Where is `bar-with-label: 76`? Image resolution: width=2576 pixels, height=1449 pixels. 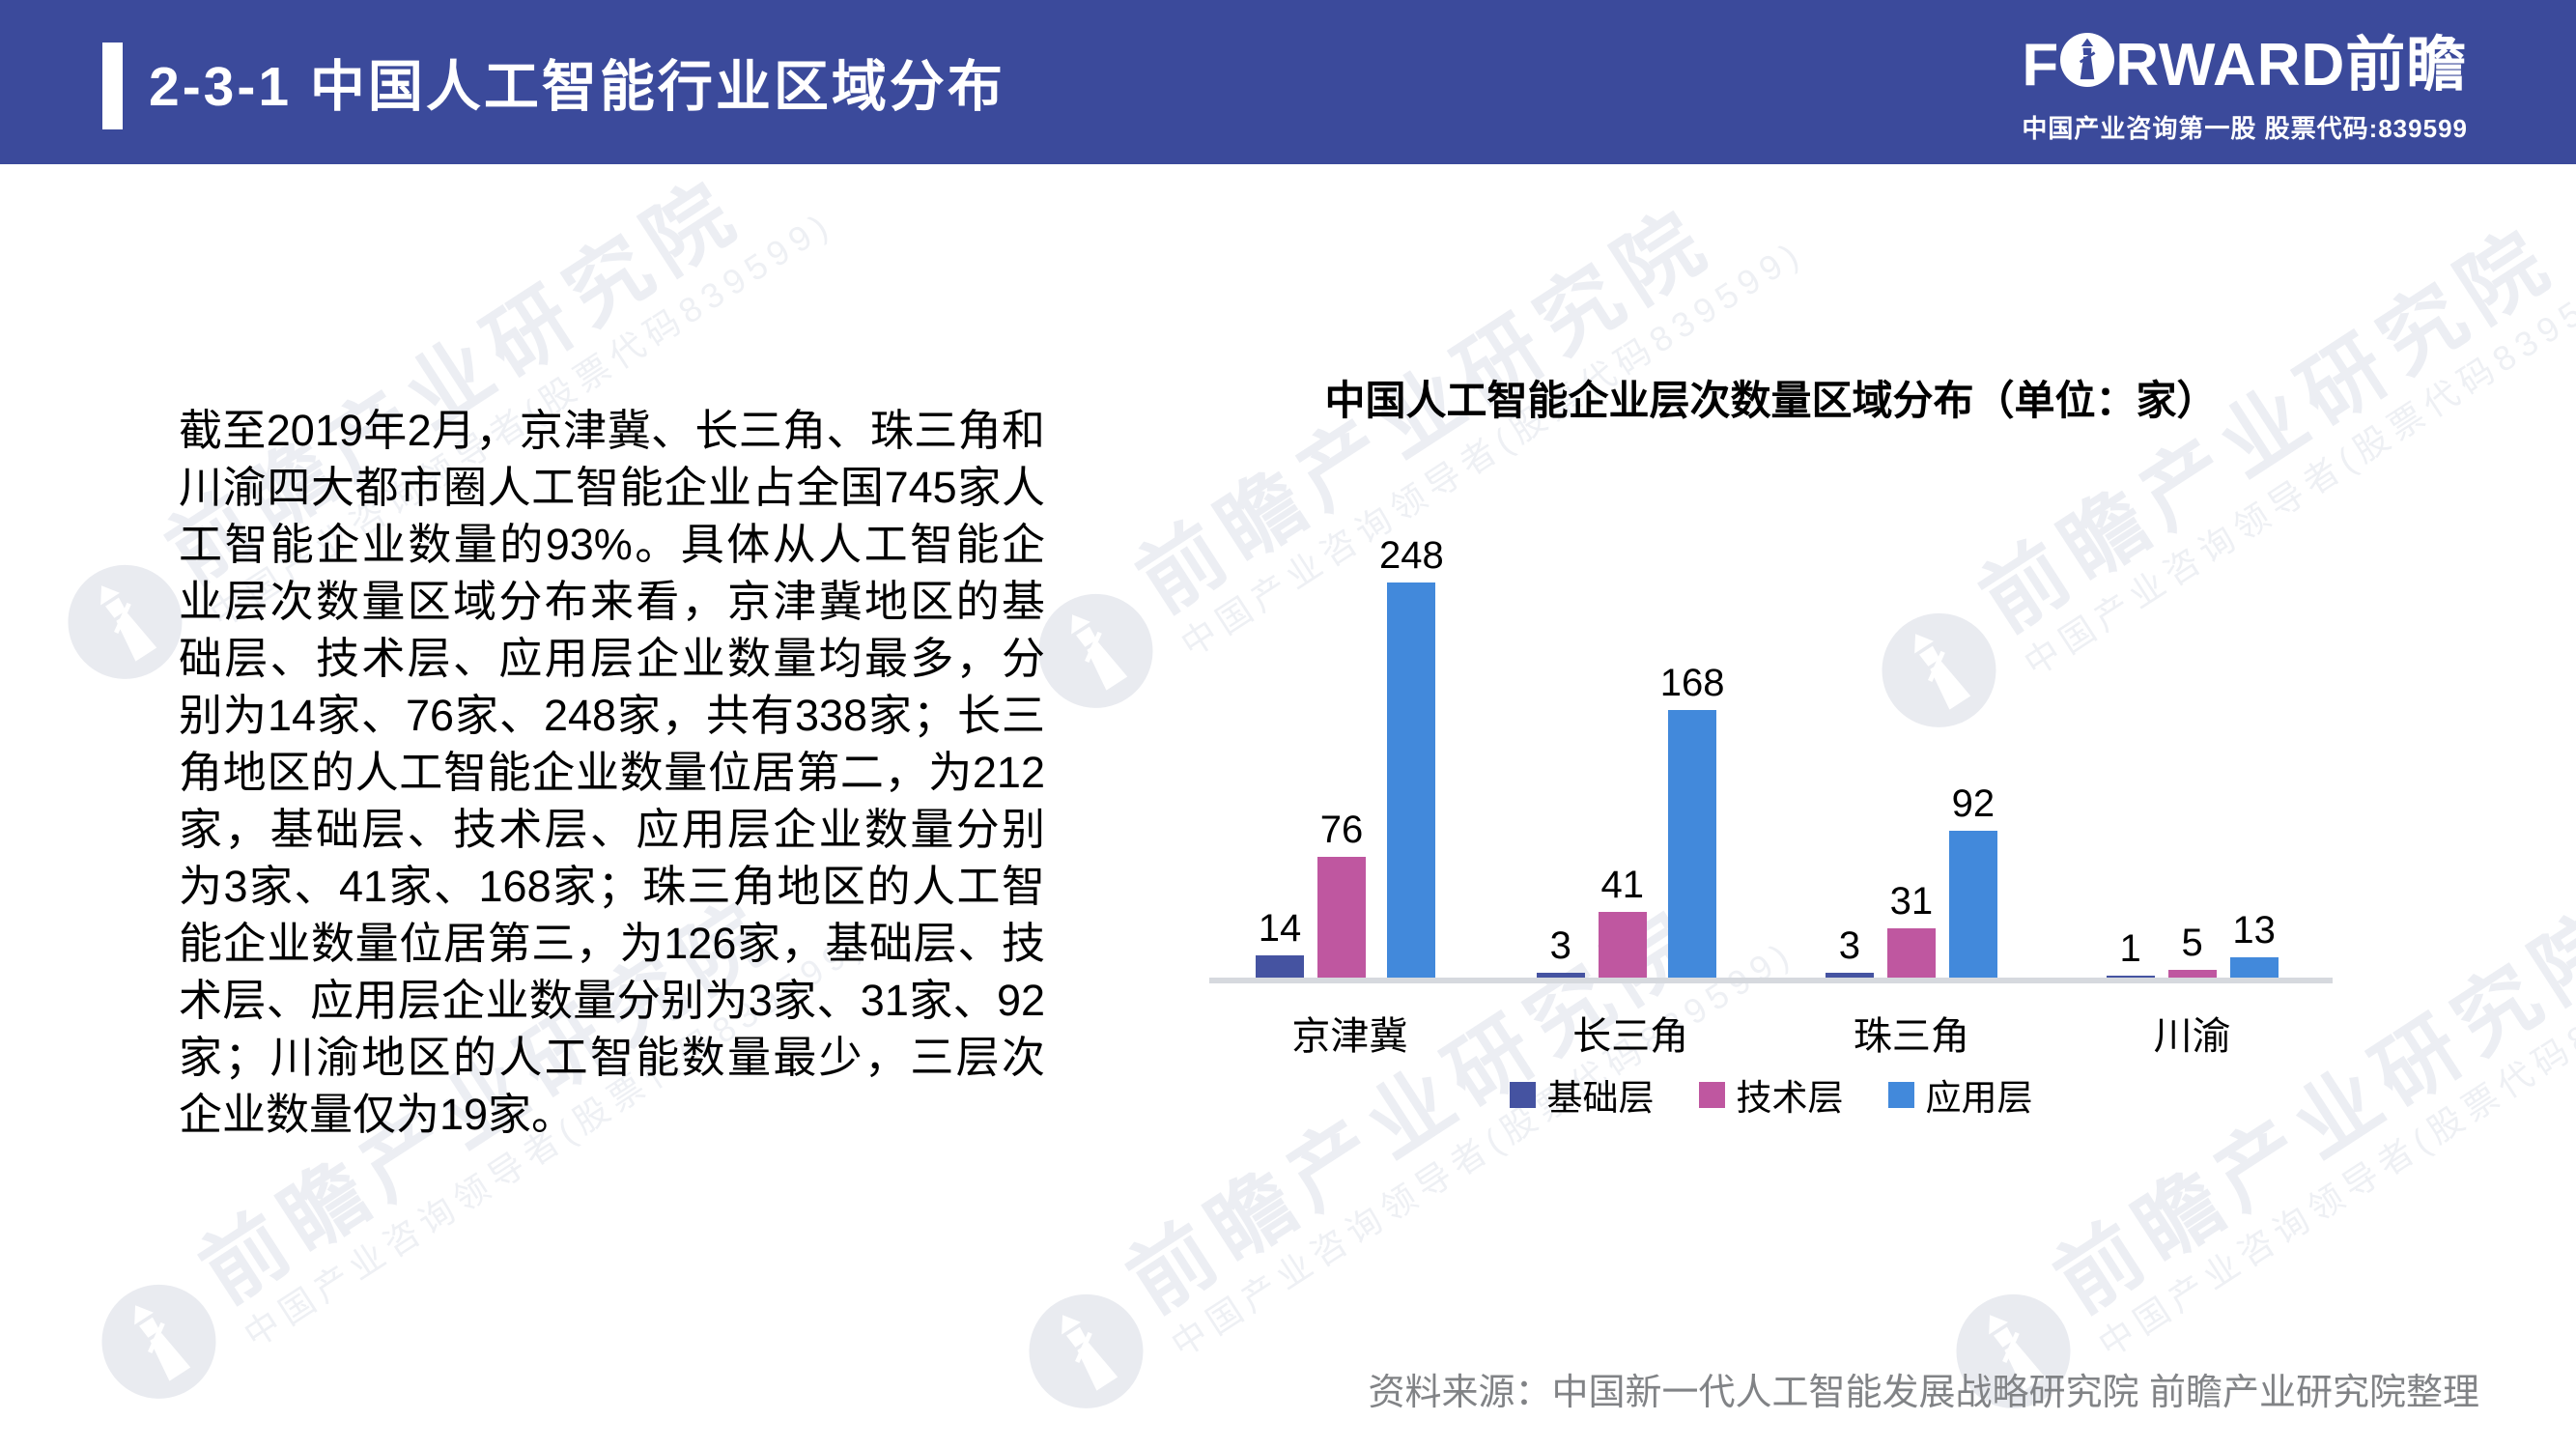
bar-with-label: 76 is located at coordinates (1341, 894).